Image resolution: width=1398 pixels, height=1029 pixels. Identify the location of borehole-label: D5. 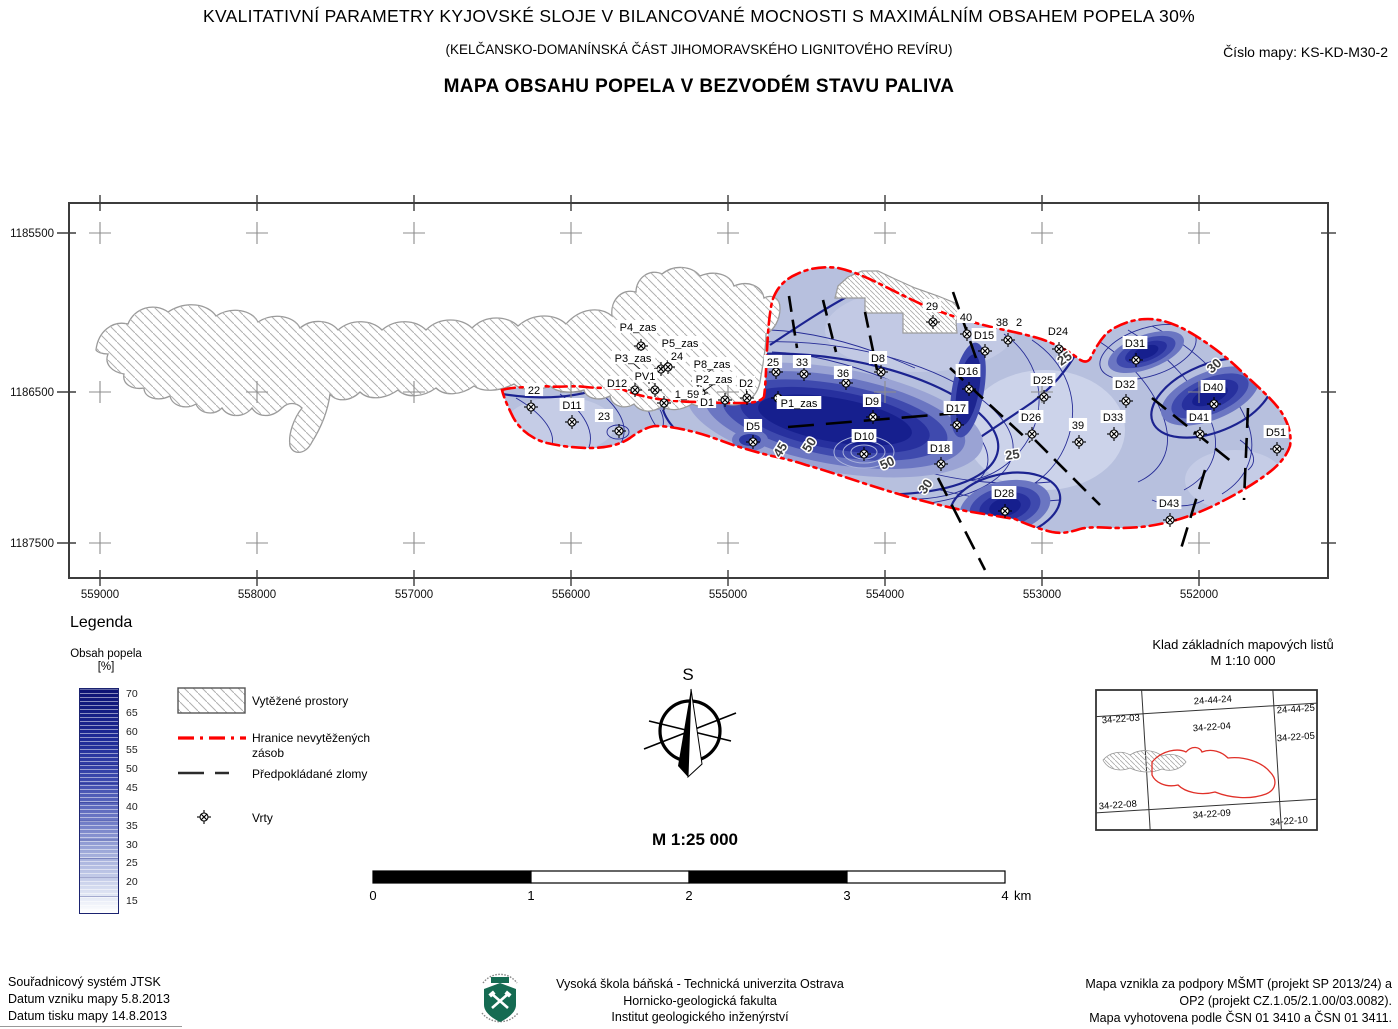
(753, 427).